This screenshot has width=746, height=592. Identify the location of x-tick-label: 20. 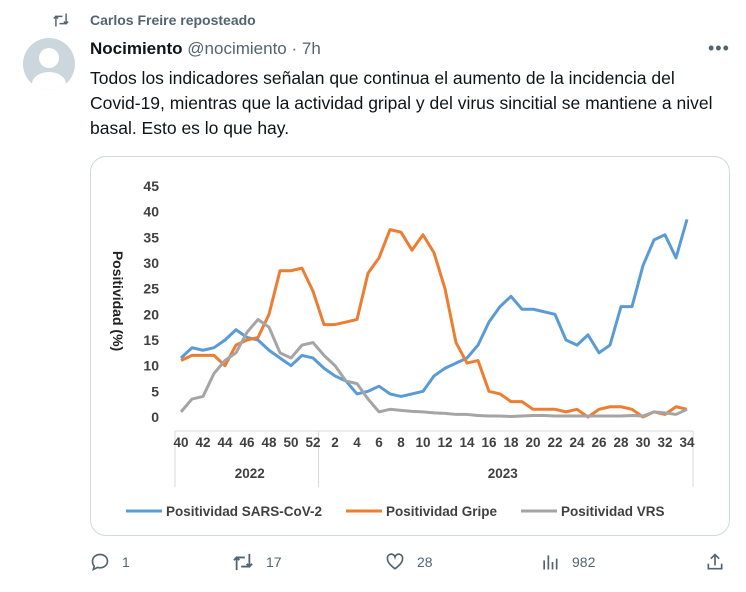
(532, 442).